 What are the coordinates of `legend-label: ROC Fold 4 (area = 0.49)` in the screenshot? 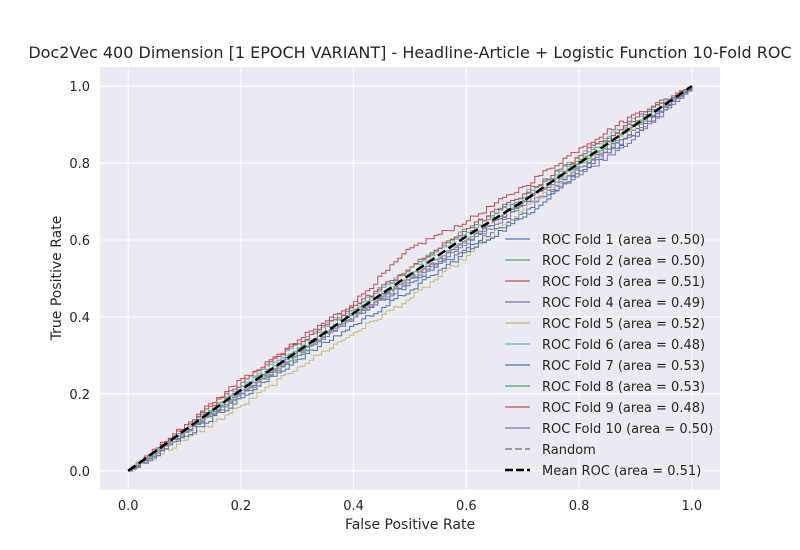 It's located at (623, 303).